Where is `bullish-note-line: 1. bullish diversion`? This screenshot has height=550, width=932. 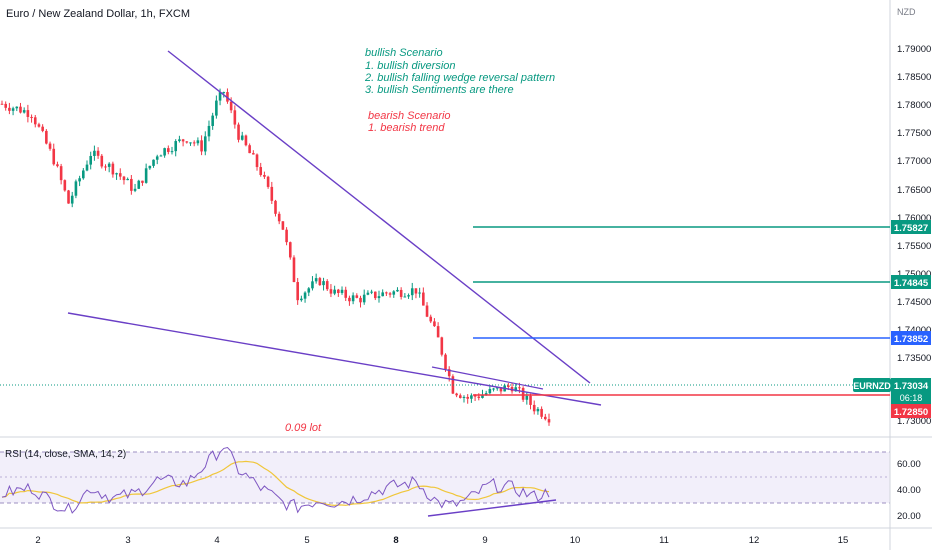
bullish-note-line: 1. bullish diversion is located at coordinates (410, 66).